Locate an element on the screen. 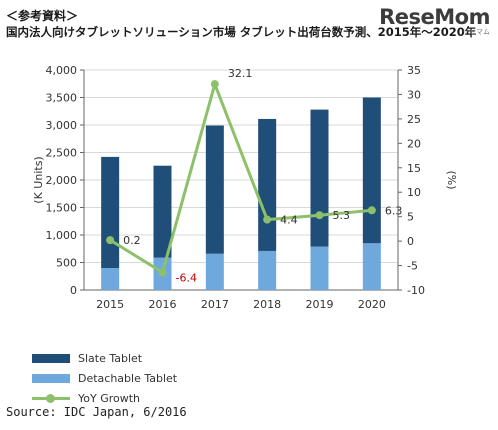 The image size is (498, 430). y2-tick-label: 20 is located at coordinates (414, 143).